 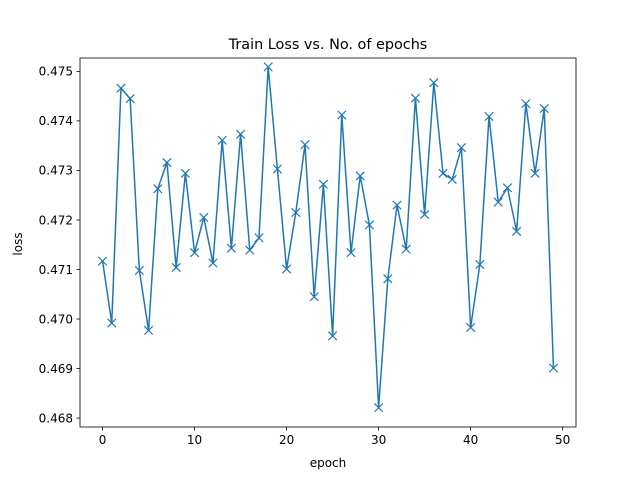 I want to click on chart-title: Train Loss vs. No. of epochs, so click(x=328, y=45).